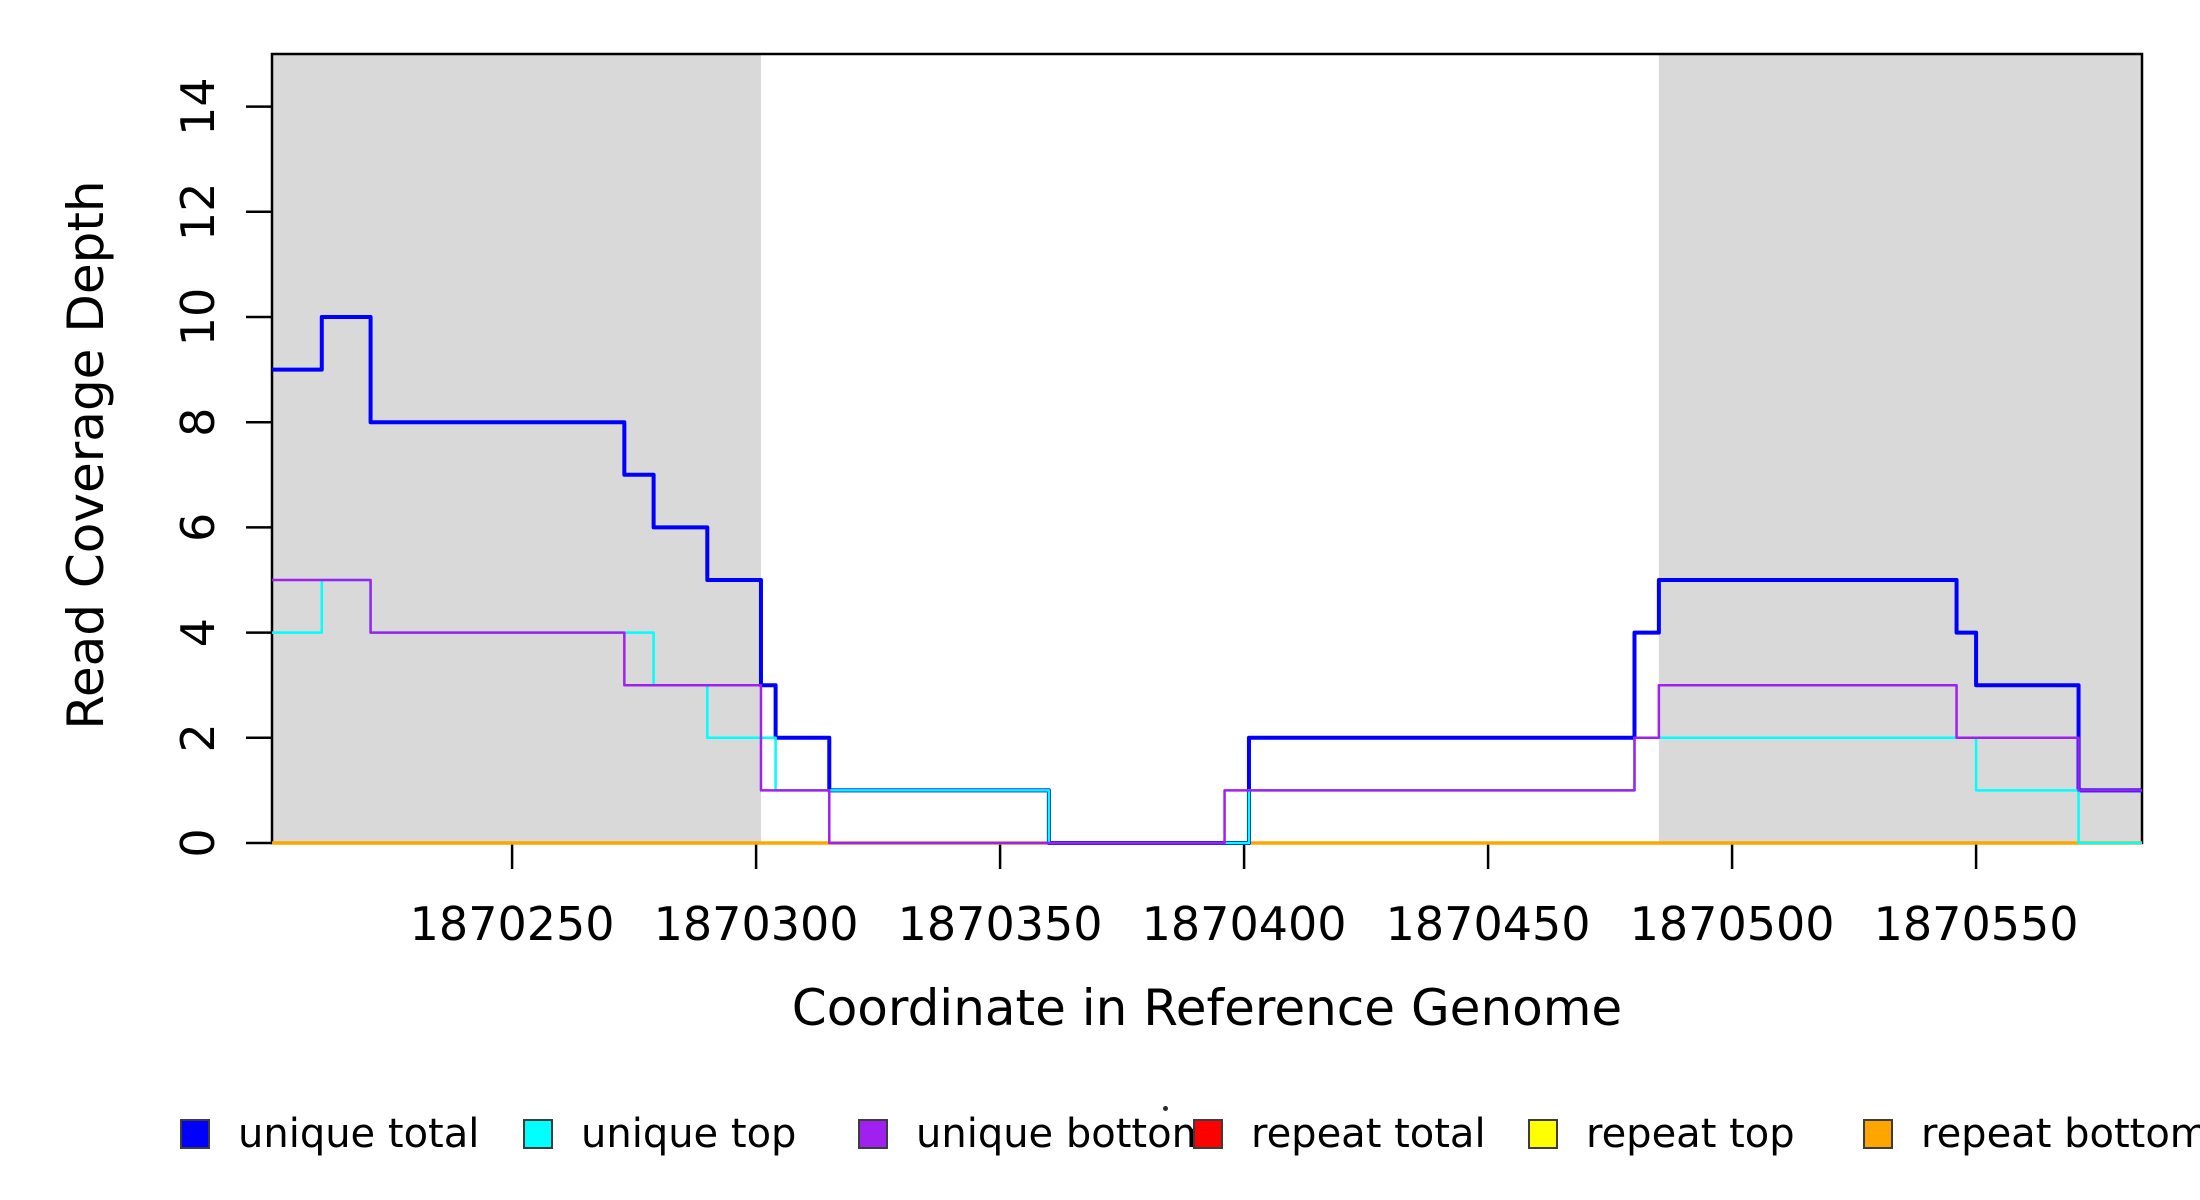 The width and height of the screenshot is (2200, 1200). What do you see at coordinates (512, 924) in the screenshot?
I see `x-tick-label: 1870250` at bounding box center [512, 924].